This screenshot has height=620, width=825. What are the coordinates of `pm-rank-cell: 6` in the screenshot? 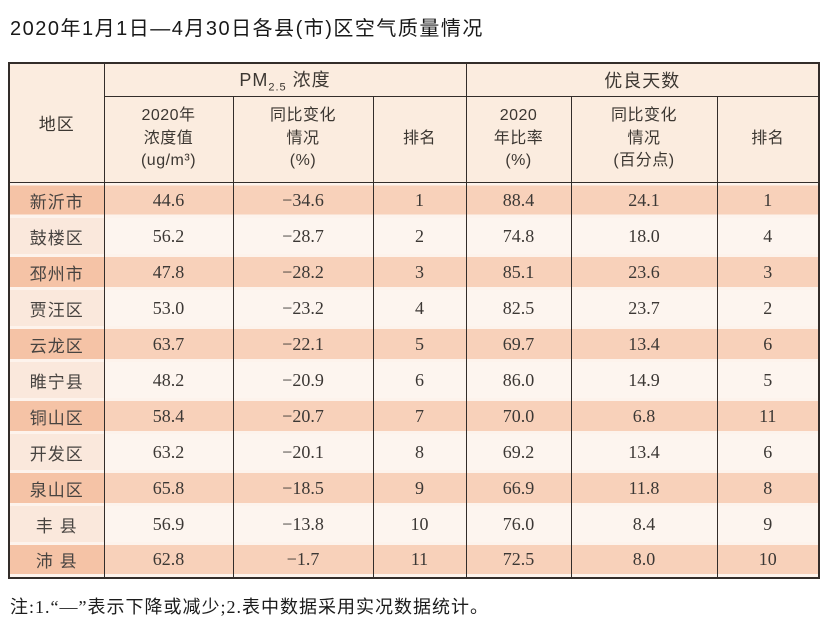 It's located at (419, 380).